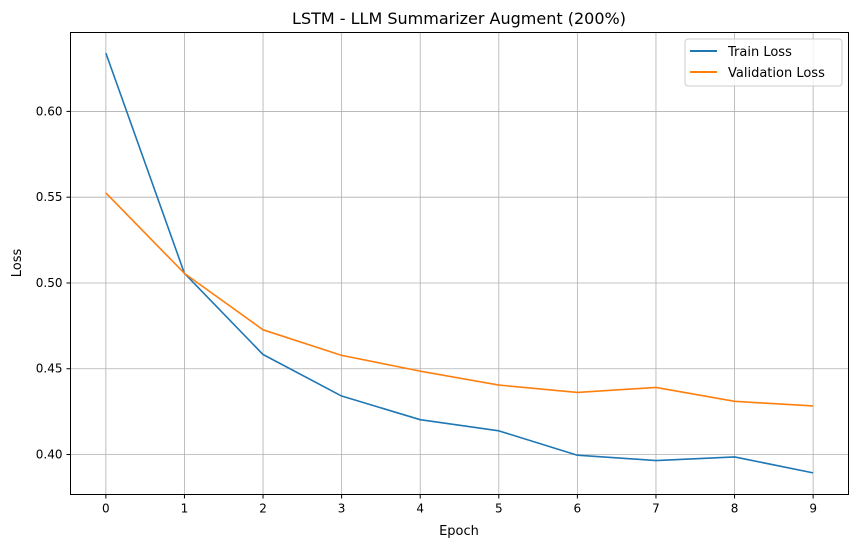 The width and height of the screenshot is (855, 547). What do you see at coordinates (776, 73) in the screenshot?
I see `legend-label-validation: Validation Loss` at bounding box center [776, 73].